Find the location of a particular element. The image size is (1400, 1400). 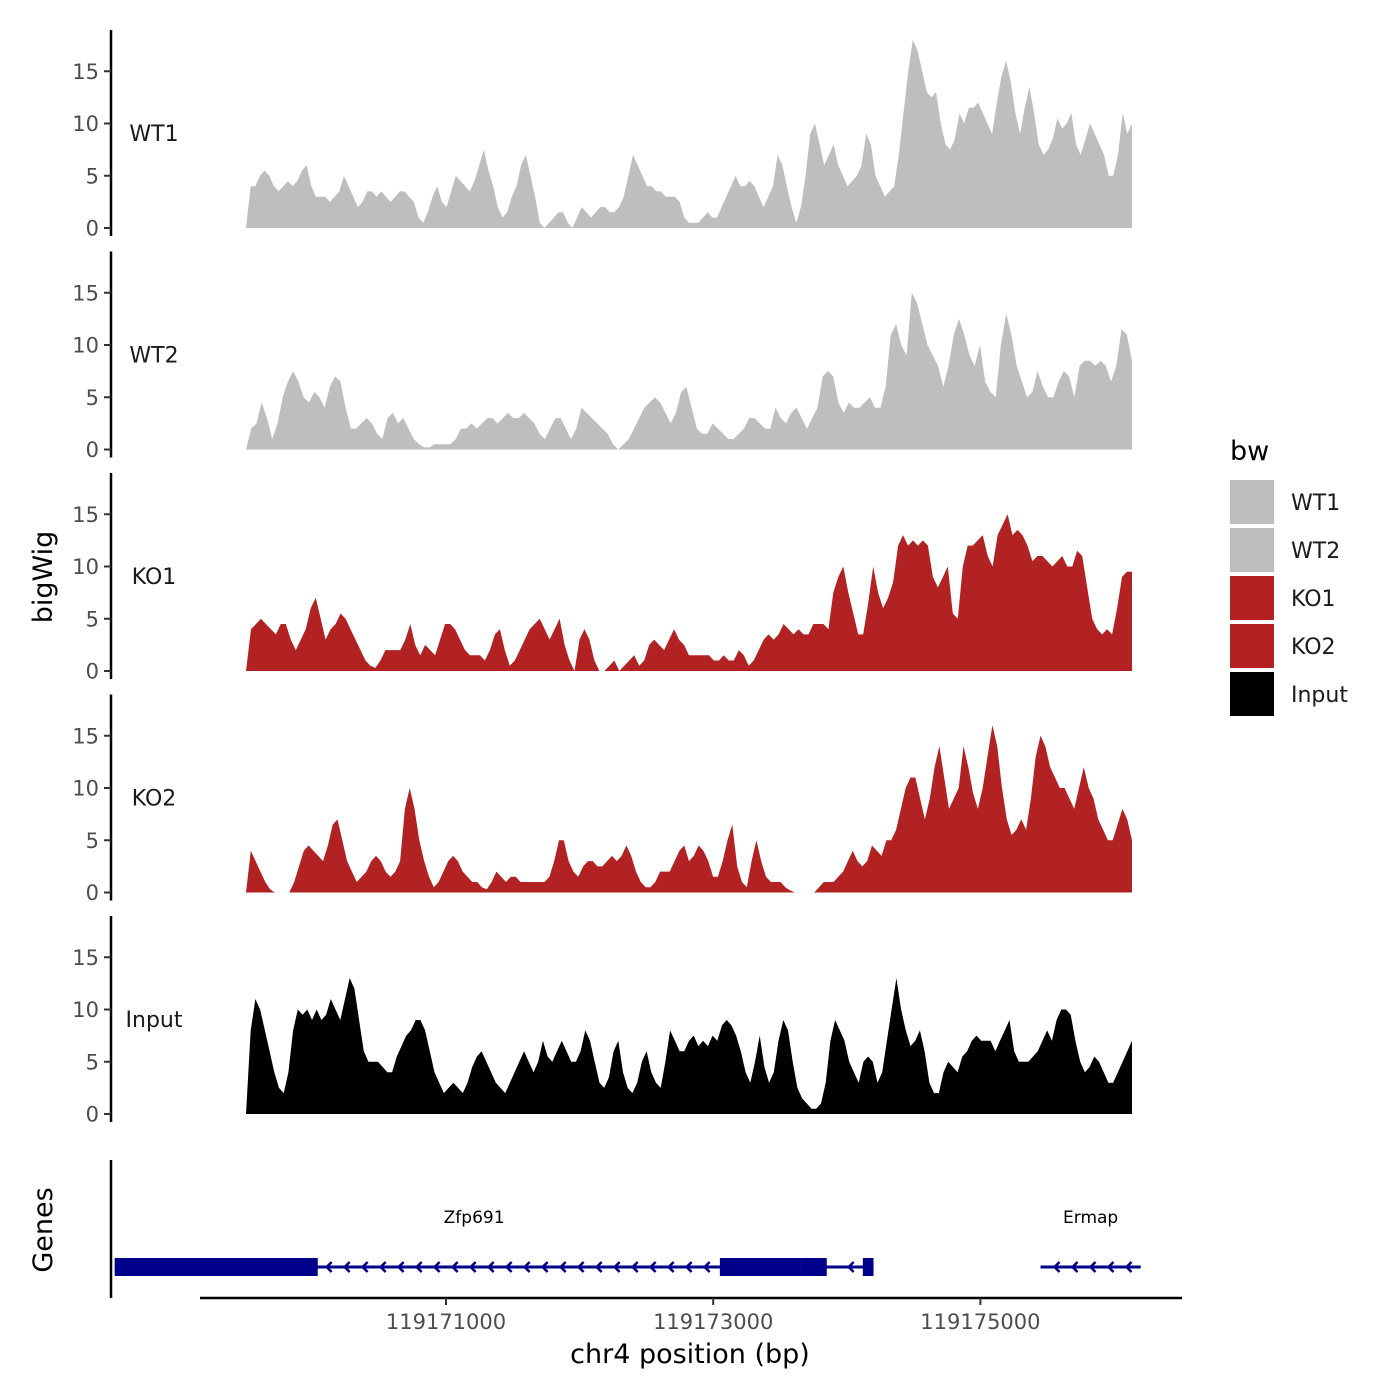

area-input is located at coordinates (689, 1046).